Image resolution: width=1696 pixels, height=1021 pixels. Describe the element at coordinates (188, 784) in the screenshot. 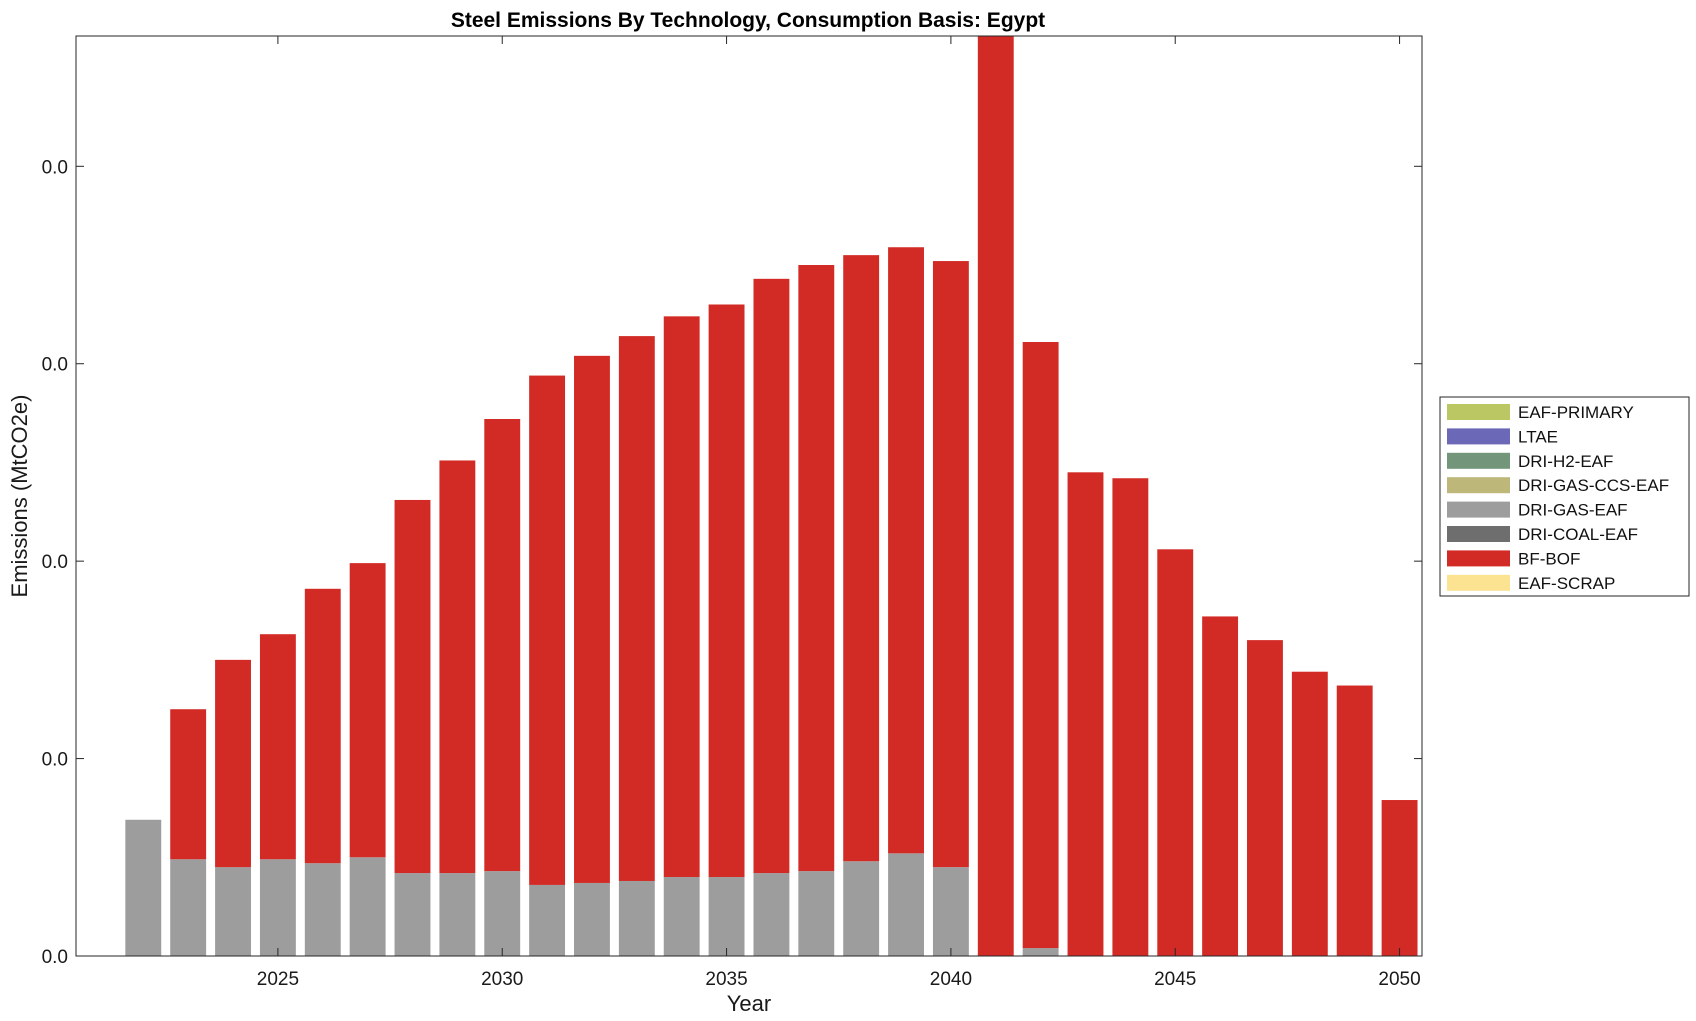

I see `bar-bf-bof-2023` at that location.